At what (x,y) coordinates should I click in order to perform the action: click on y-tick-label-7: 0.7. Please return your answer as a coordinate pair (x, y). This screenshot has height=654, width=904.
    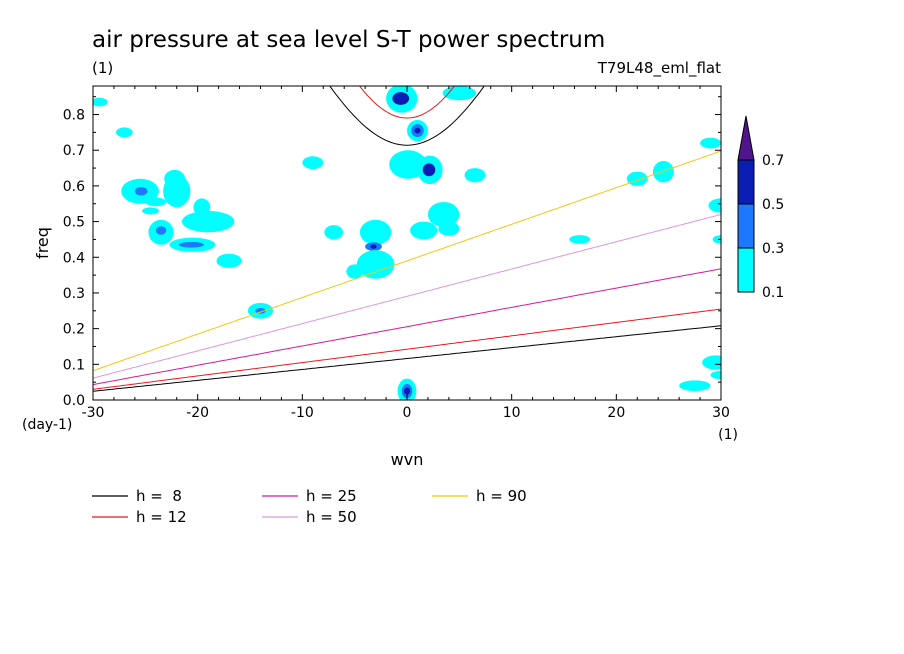
    Looking at the image, I should click on (74, 151).